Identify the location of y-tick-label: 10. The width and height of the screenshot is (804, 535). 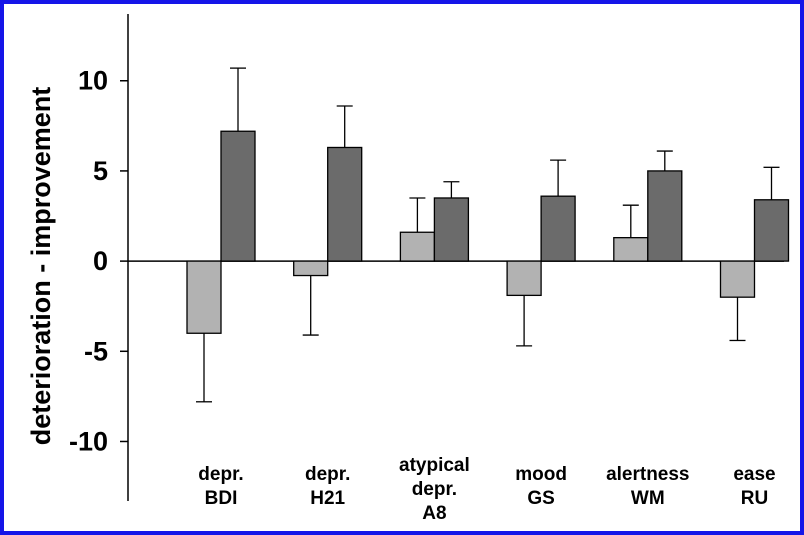
(93, 81).